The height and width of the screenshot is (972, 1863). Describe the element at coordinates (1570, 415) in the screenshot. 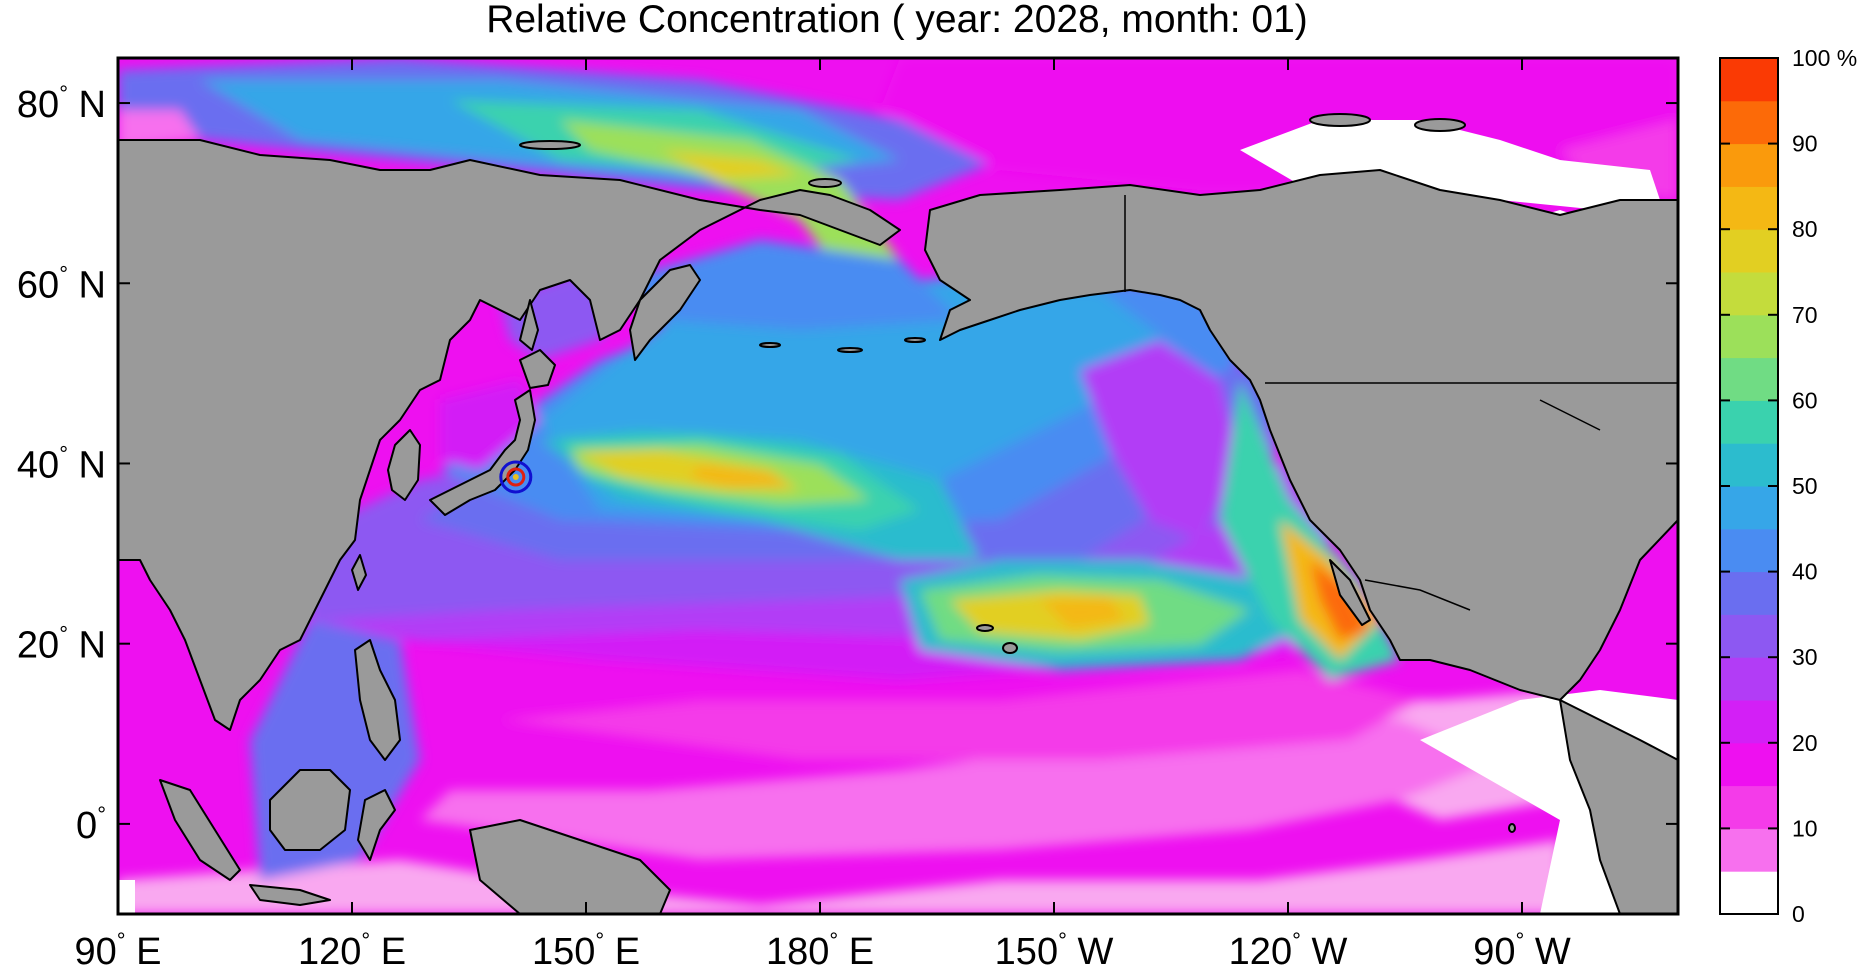

I see `great-lakes` at that location.